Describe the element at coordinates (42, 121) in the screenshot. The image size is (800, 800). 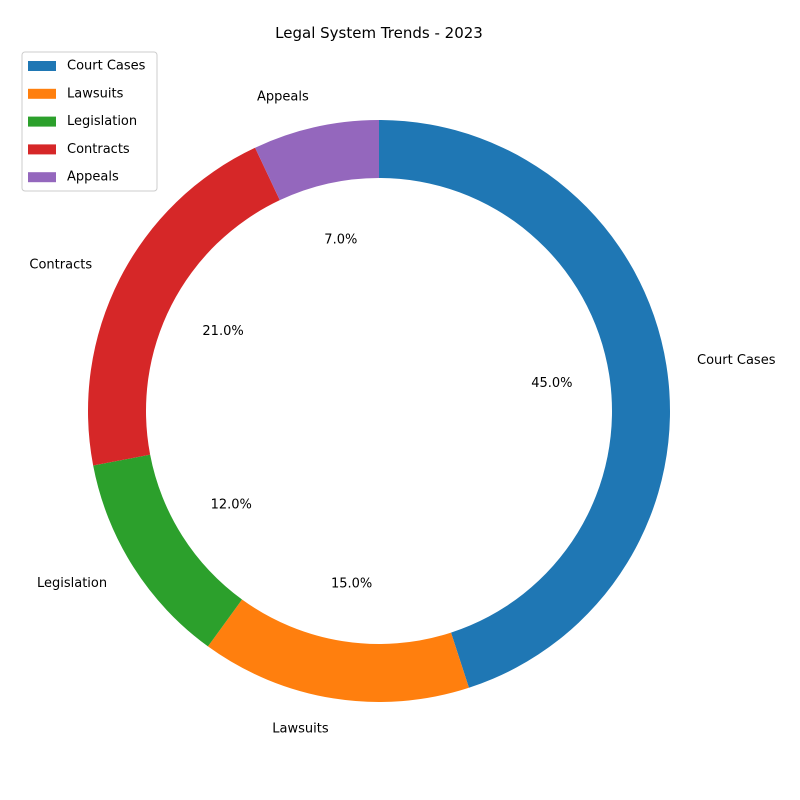
I see `legend-swatch-legislation` at that location.